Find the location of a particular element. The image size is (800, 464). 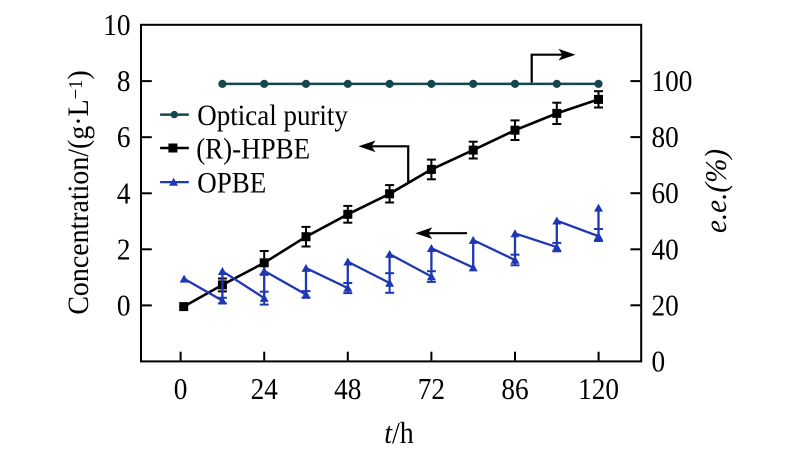

svg-text: 2 is located at coordinates (124, 250).